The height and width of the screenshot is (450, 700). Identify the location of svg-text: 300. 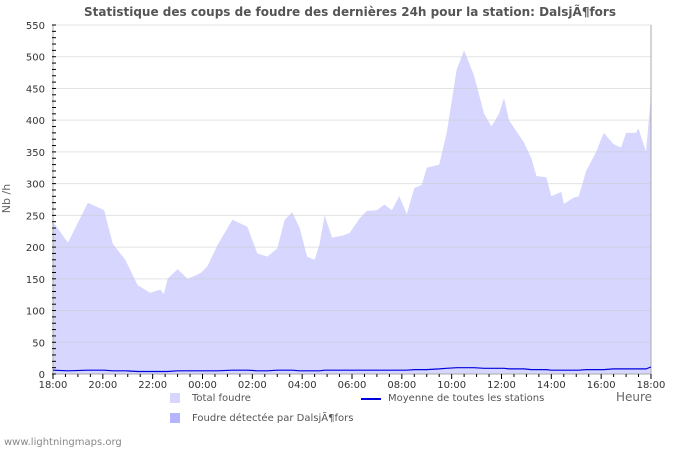
(35, 185).